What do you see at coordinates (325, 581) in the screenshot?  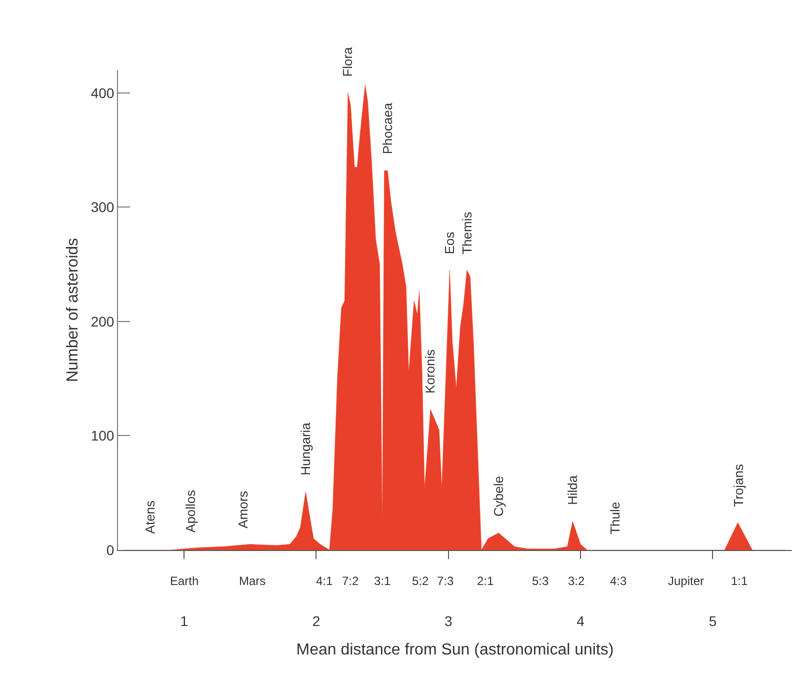 I see `annotation: 4:1` at bounding box center [325, 581].